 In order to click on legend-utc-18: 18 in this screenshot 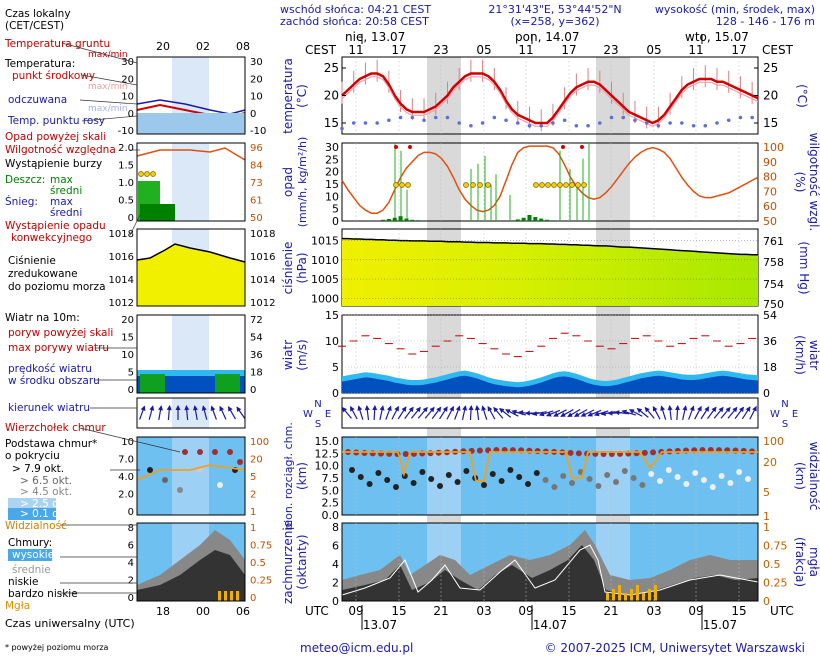, I will do `click(163, 611)`.